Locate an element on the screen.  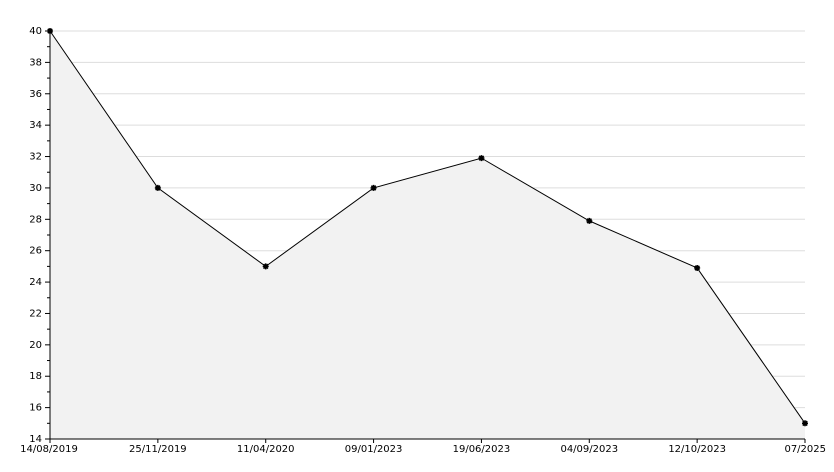
y-tick-label: 28 is located at coordinates (35, 219).